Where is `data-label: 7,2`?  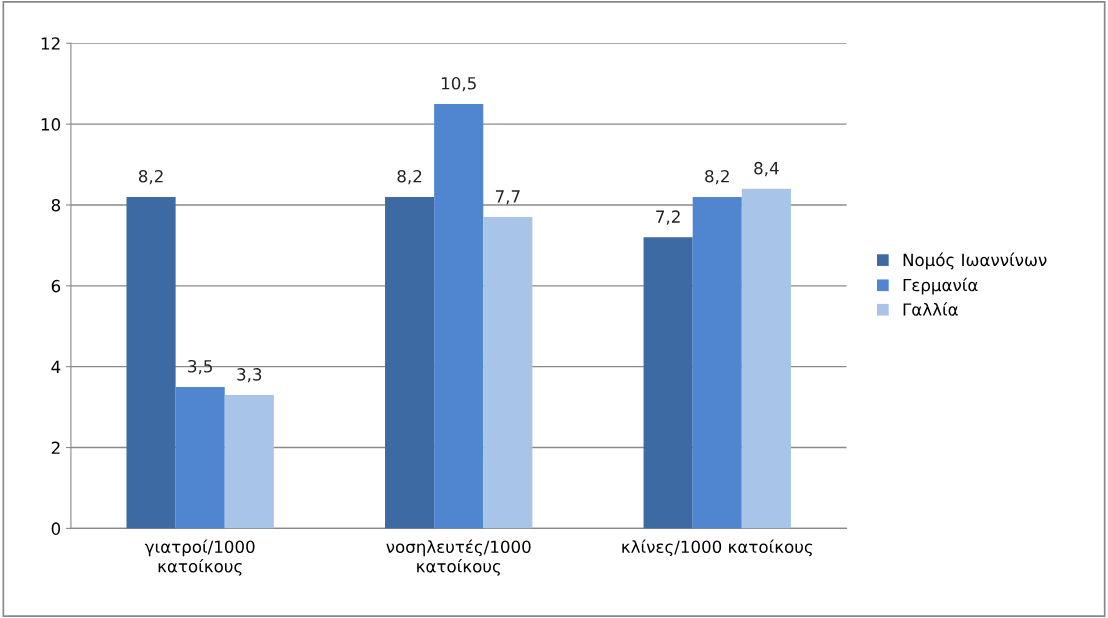 data-label: 7,2 is located at coordinates (668, 217).